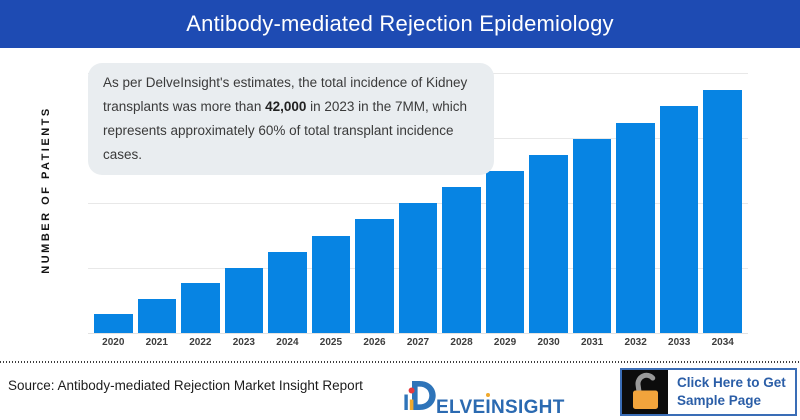 The height and width of the screenshot is (420, 800). Describe the element at coordinates (719, 400) in the screenshot. I see `button-label-line2: Sample Page` at that location.